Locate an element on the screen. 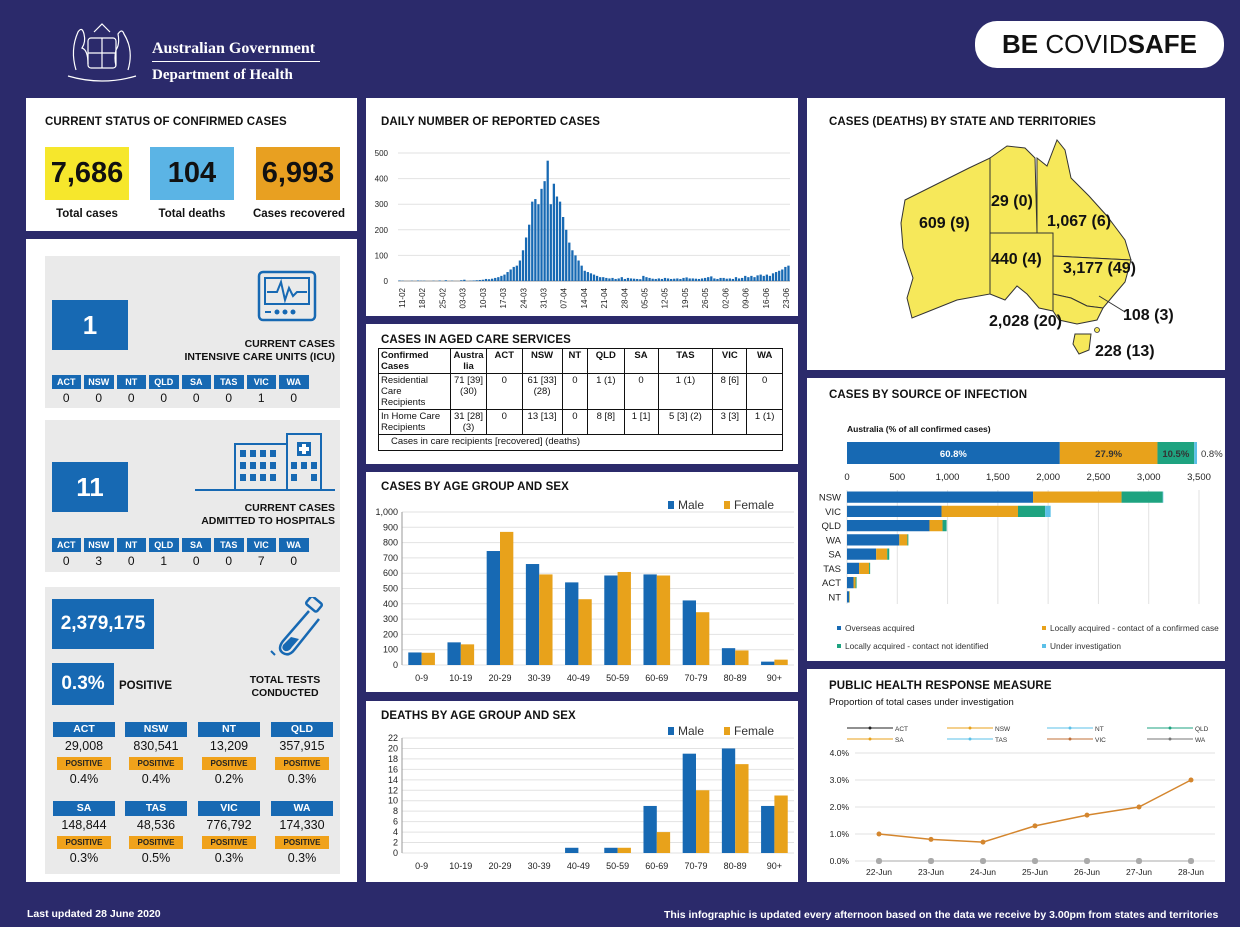 The image size is (1240, 927). x-tick-label: 60-69 is located at coordinates (656, 678).